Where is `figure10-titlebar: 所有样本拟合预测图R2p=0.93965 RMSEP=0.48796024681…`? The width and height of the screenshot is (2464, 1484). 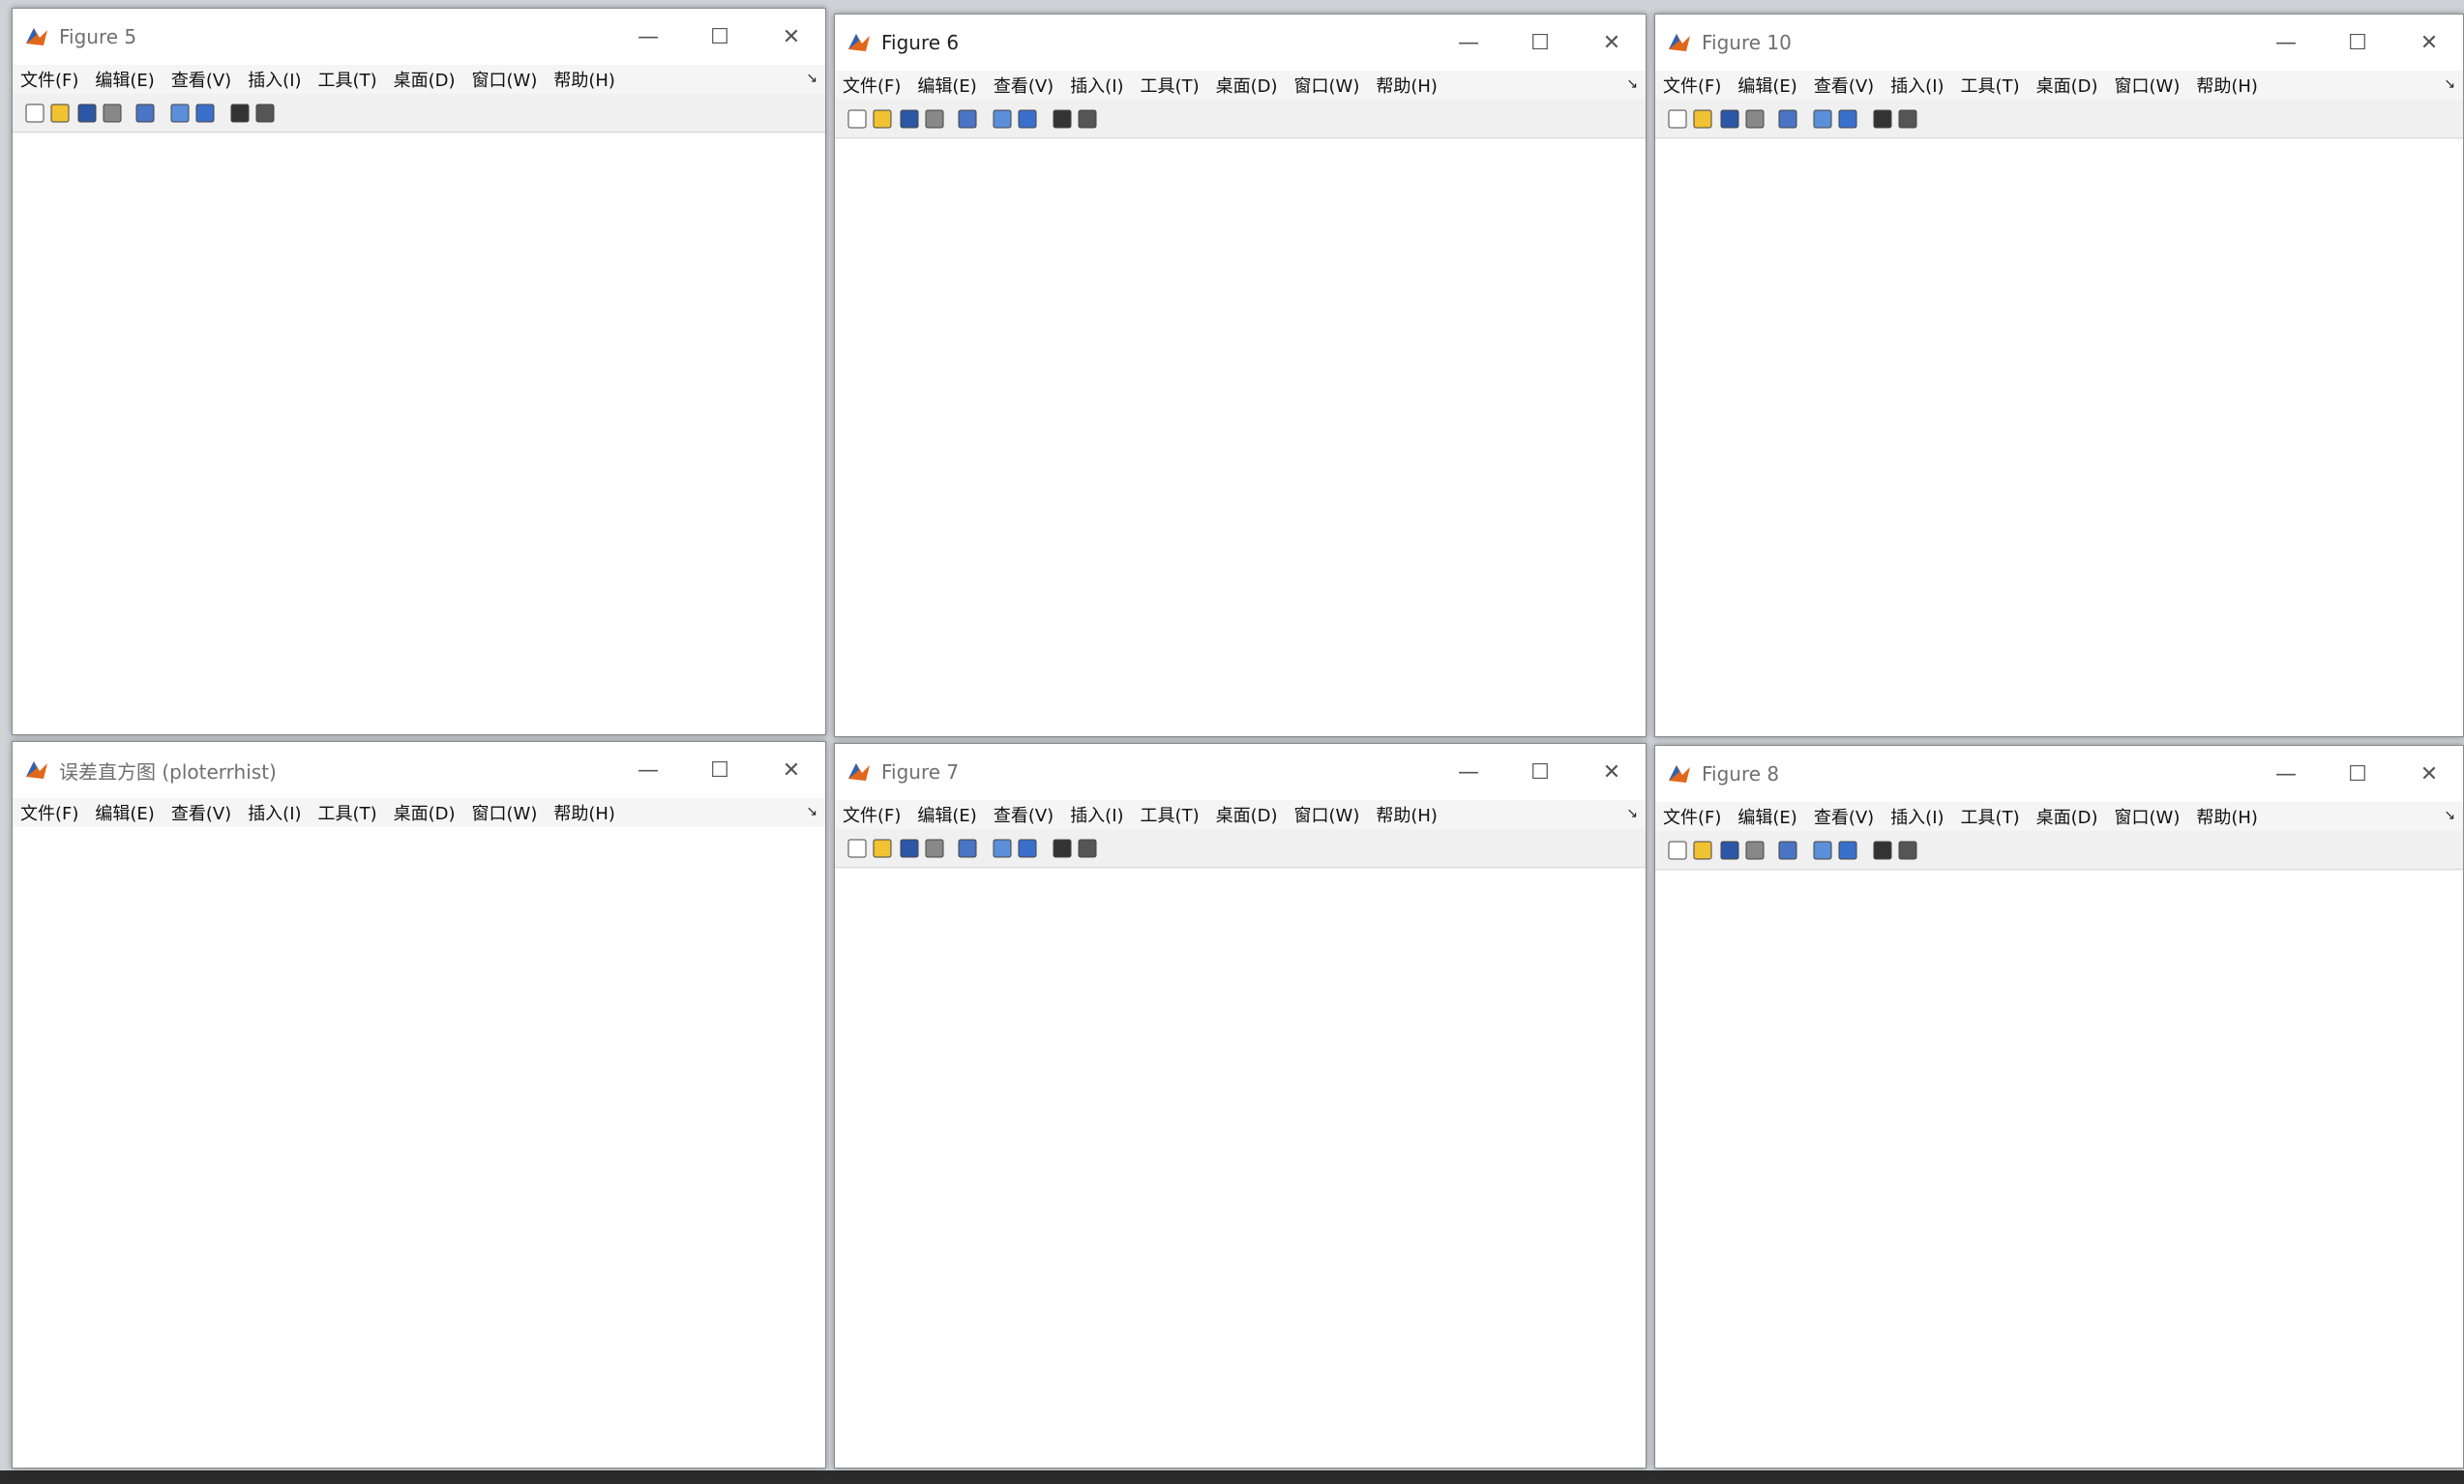
figure10-titlebar: 所有样本拟合预测图R2p=0.93965 RMSEP=0.48796024681… is located at coordinates (2059, 319).